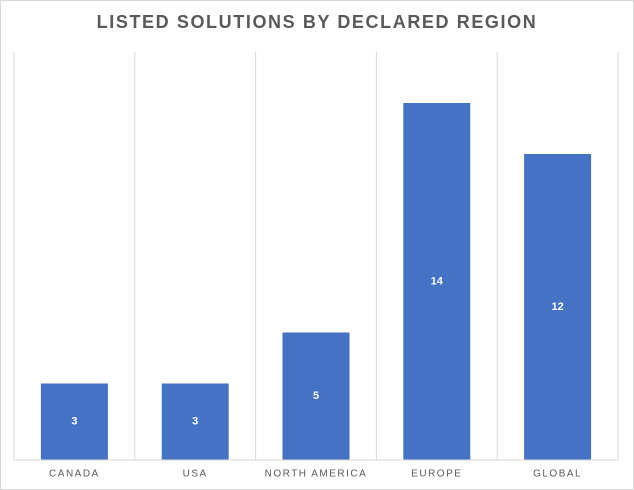  Describe the element at coordinates (74, 474) in the screenshot. I see `x-tick-label: CANADA` at that location.